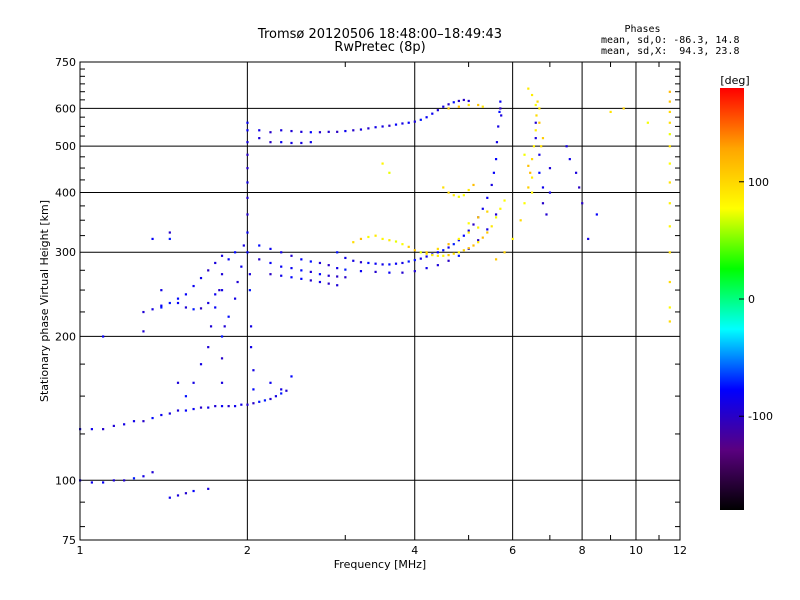 This screenshot has width=800, height=600. I want to click on x-axis-label: Frequency [MHz], so click(380, 564).